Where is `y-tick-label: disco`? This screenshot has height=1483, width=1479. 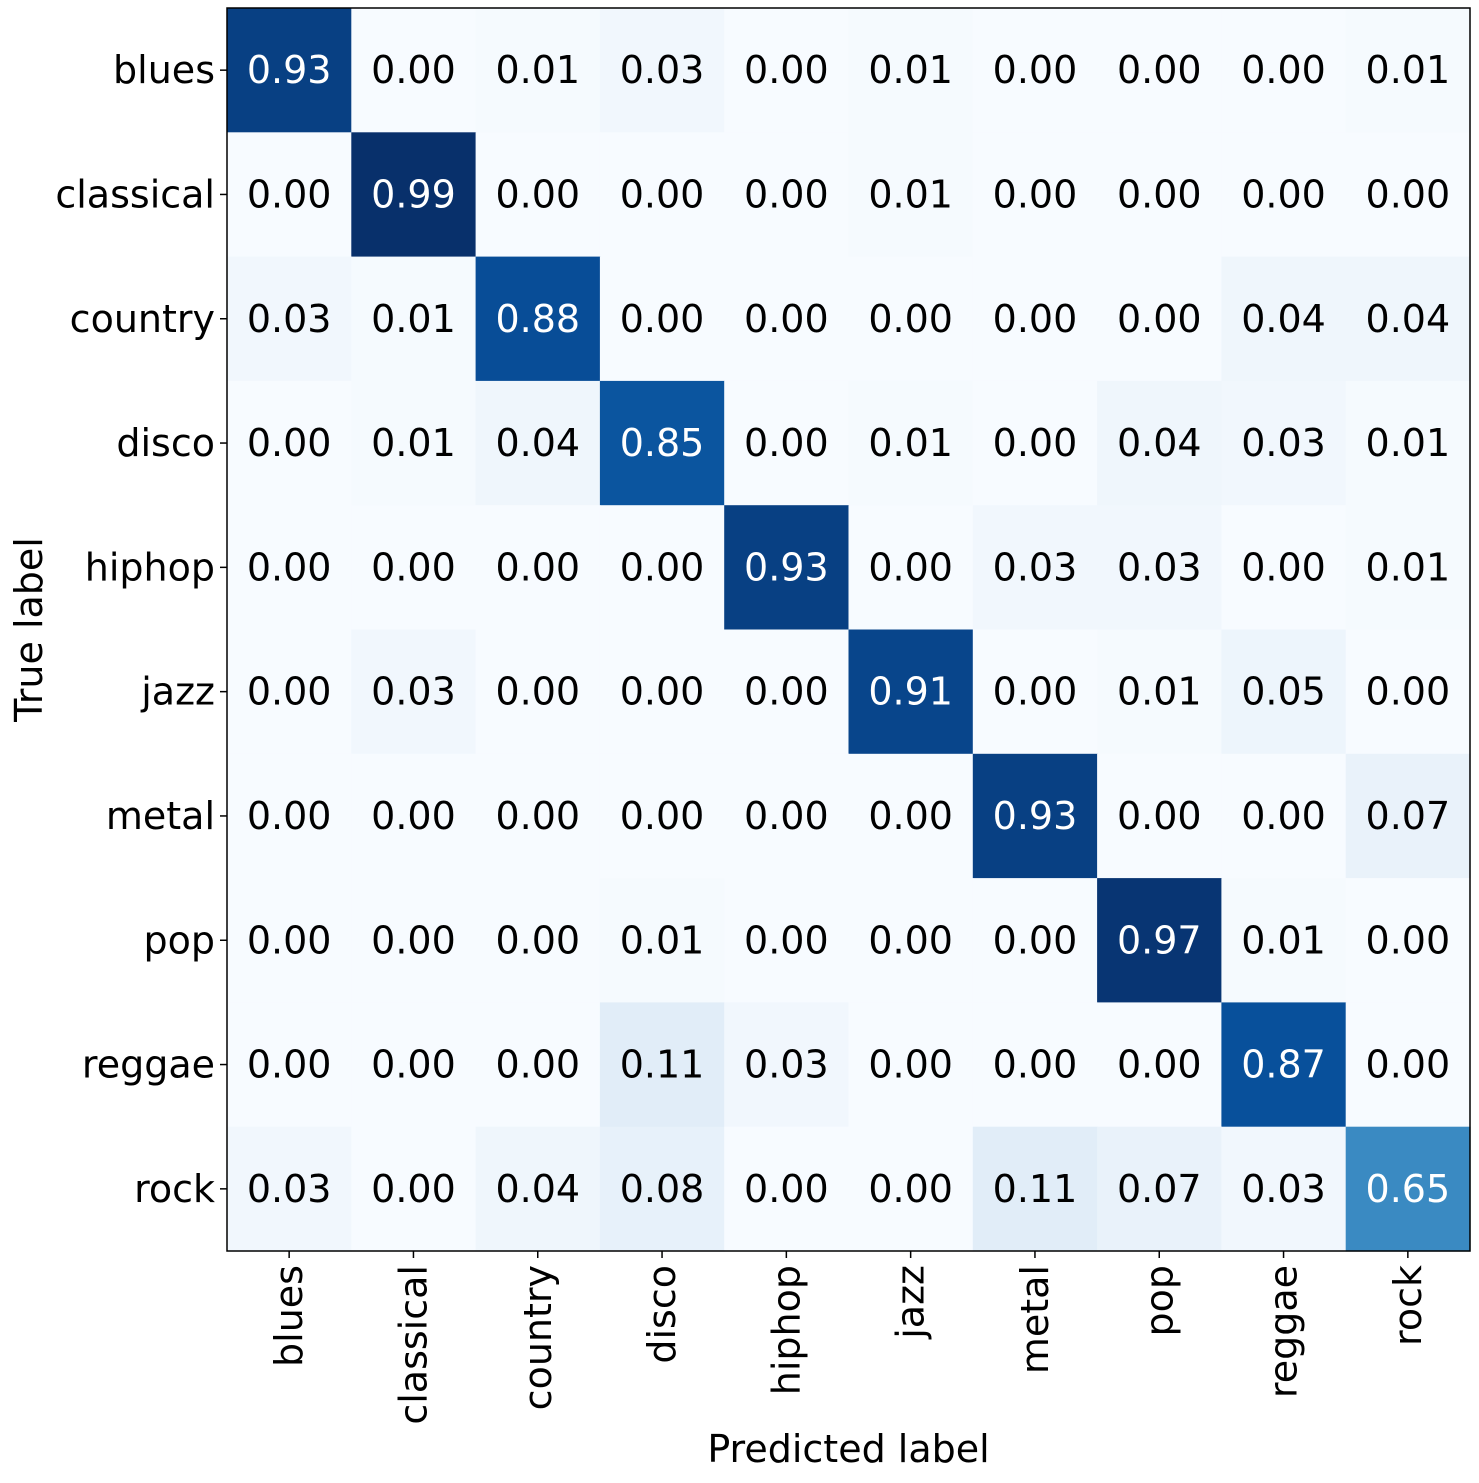 y-tick-label: disco is located at coordinates (165, 443).